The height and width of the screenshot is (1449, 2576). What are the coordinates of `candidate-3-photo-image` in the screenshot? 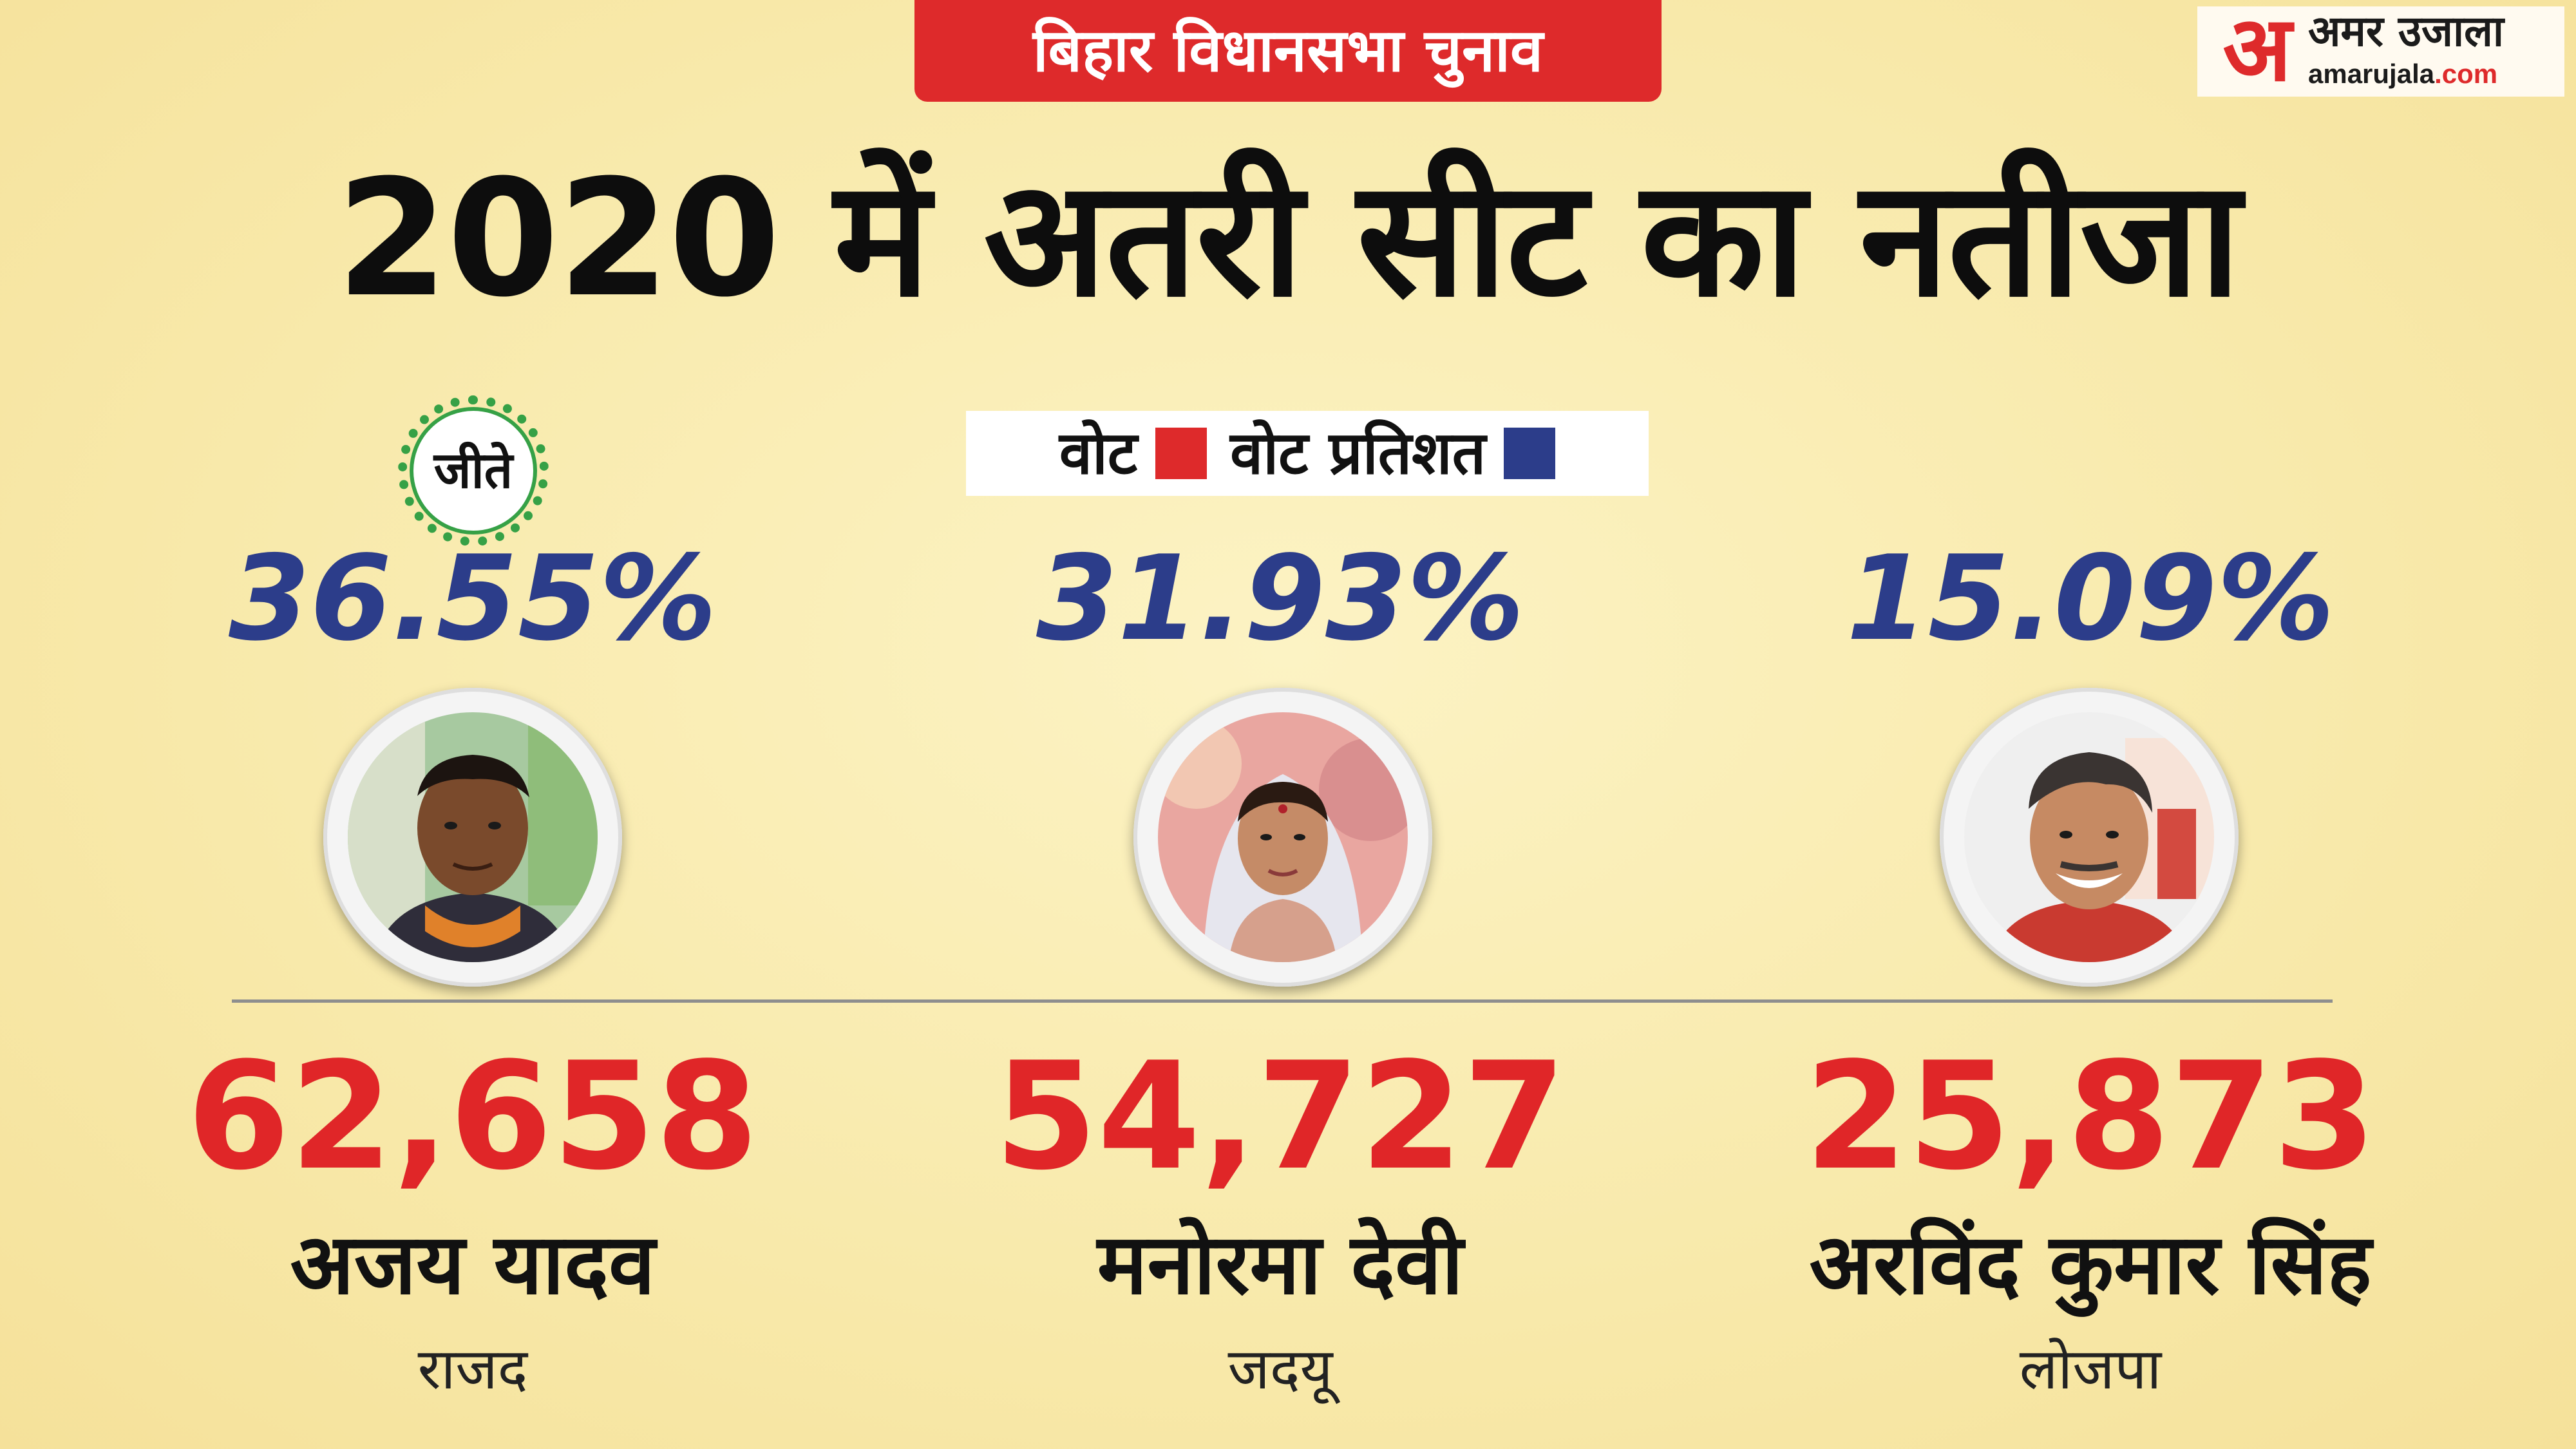 It's located at (2089, 837).